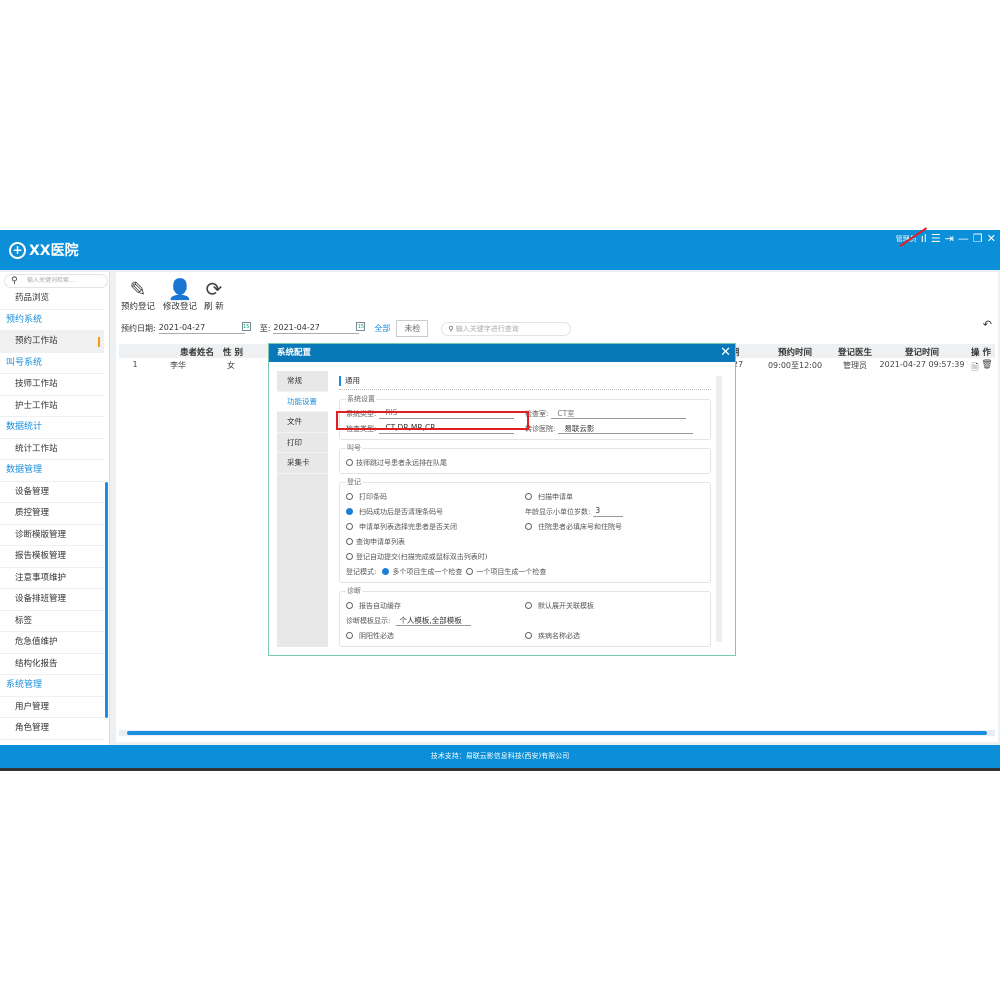  Describe the element at coordinates (557, 733) in the screenshot. I see `horizontal-scrollbar` at that location.